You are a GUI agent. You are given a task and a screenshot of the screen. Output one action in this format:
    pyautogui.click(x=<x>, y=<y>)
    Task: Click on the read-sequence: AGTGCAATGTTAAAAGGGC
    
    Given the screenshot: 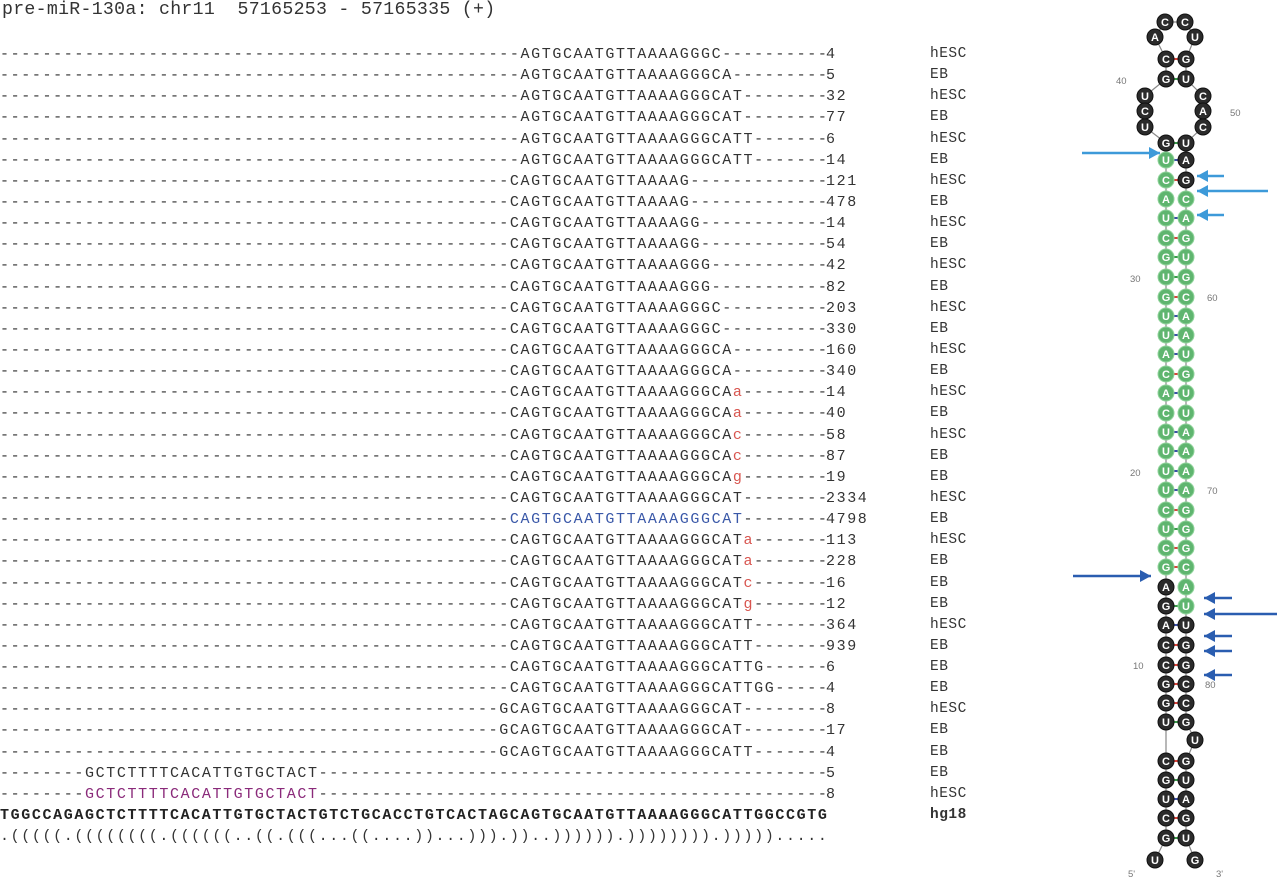 What is the action you would take?
    pyautogui.click(x=621, y=54)
    